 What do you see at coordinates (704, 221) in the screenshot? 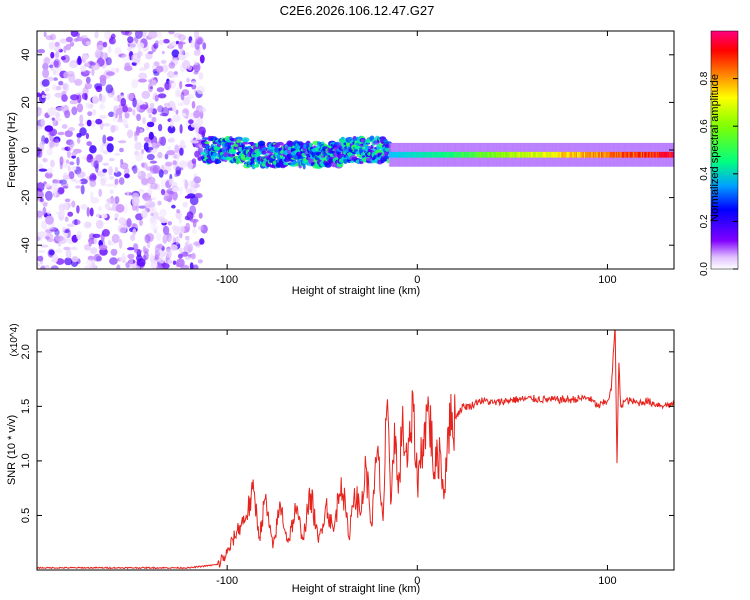
I see `colorbar-tick-label: 0.2` at bounding box center [704, 221].